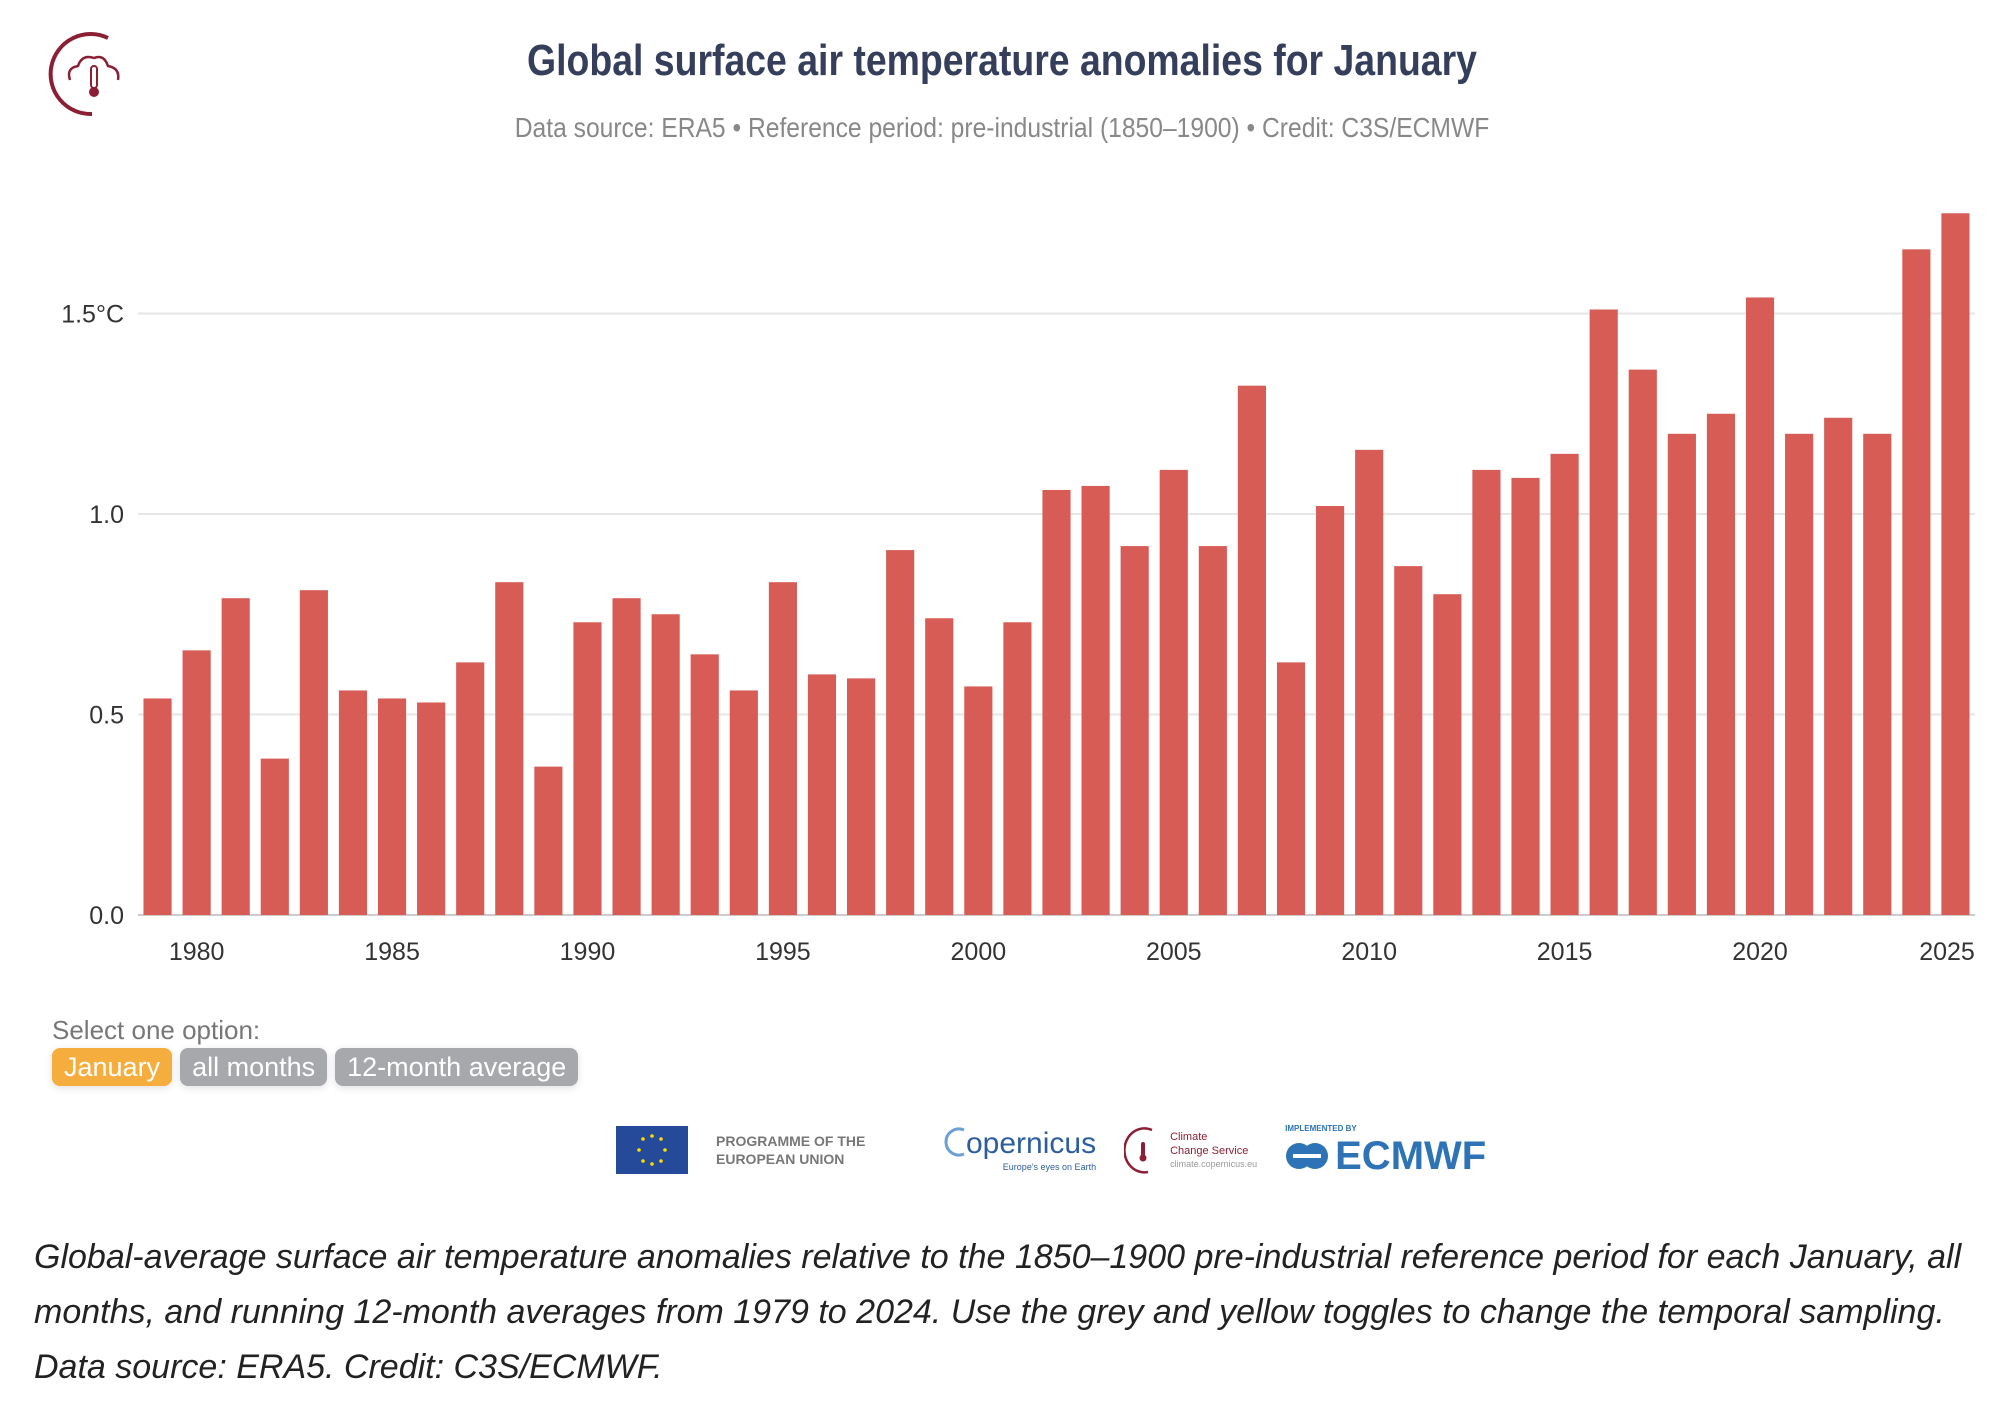  Describe the element at coordinates (1760, 952) in the screenshot. I see `x-tick-label: 2020` at that location.